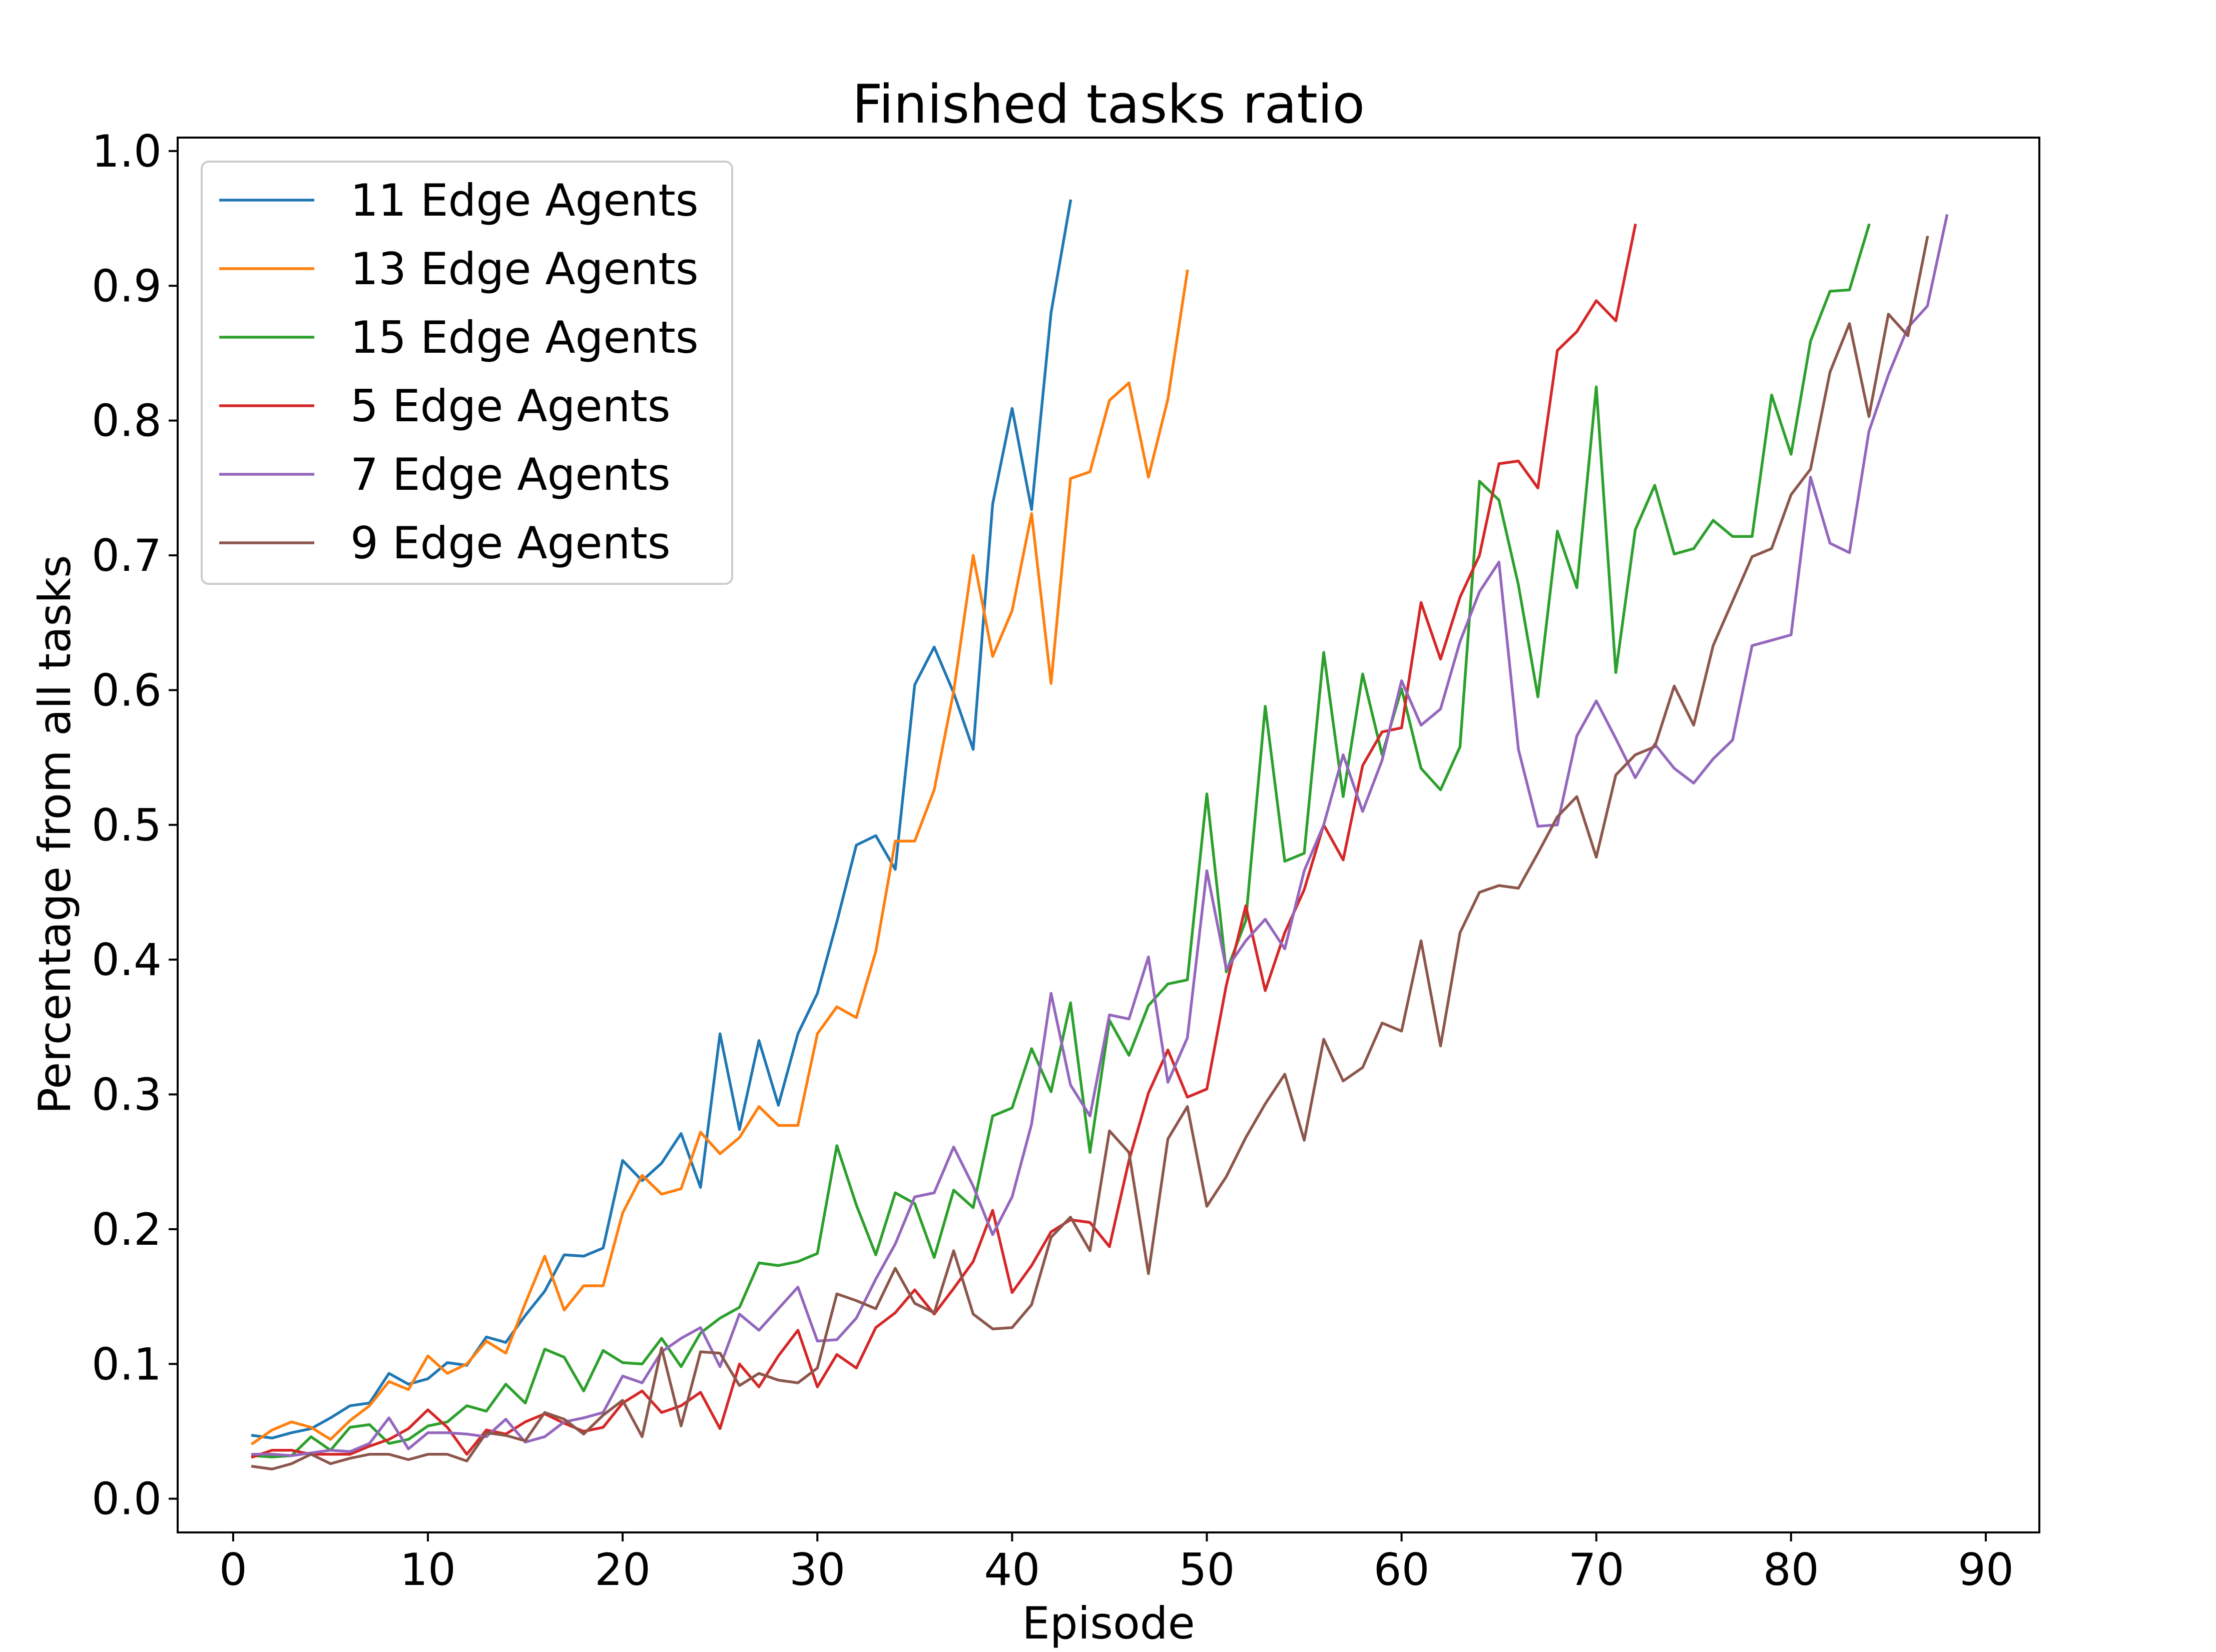 Image resolution: width=2216 pixels, height=1652 pixels. What do you see at coordinates (1108, 104) in the screenshot?
I see `chart-title: Finished tasks ratio` at bounding box center [1108, 104].